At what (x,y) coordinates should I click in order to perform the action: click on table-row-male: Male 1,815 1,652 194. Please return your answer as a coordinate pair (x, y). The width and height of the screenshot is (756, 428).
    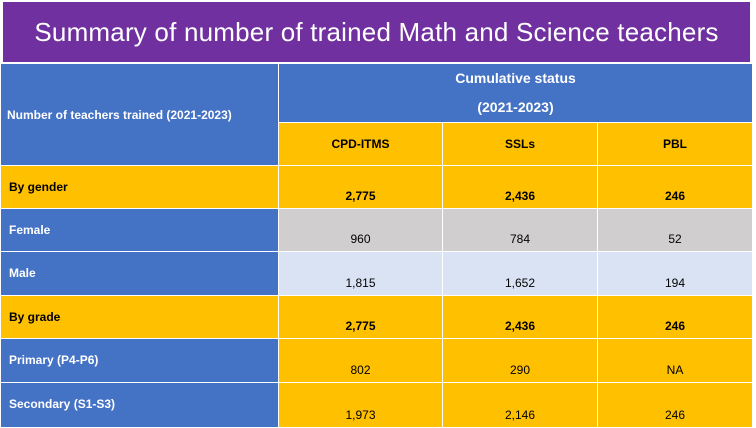
    Looking at the image, I should click on (376, 273).